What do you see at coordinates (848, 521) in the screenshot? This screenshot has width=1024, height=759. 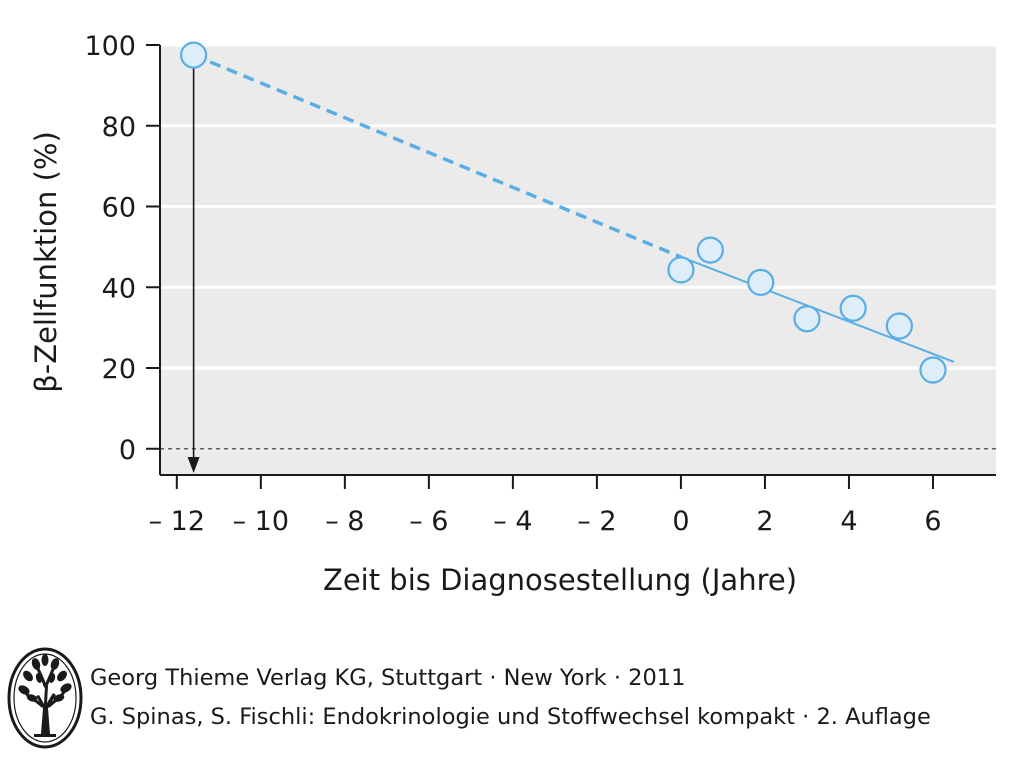 I see `x-tick-label-4: 4` at bounding box center [848, 521].